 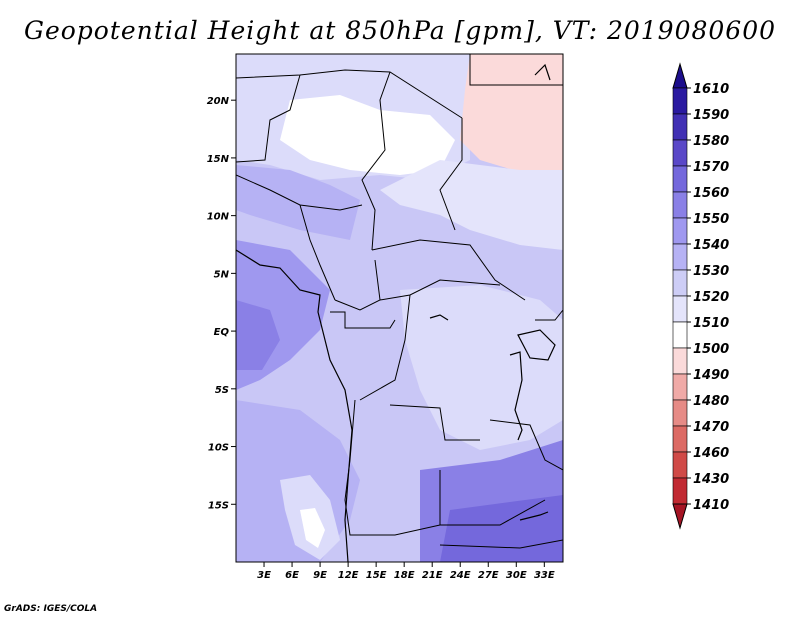 What do you see at coordinates (218, 448) in the screenshot?
I see `lat-tick-label: 10S` at bounding box center [218, 448].